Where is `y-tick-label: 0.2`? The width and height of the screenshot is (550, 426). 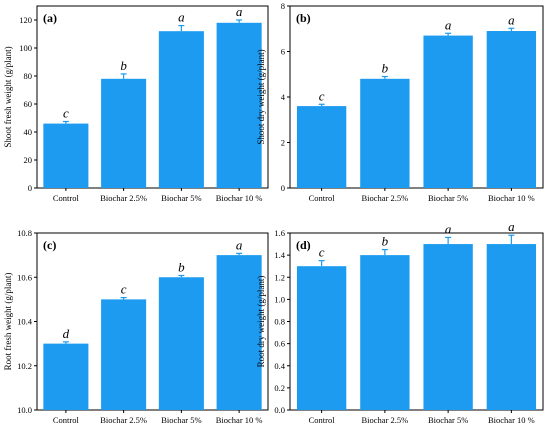 y-tick-label: 0.2 is located at coordinates (279, 388).